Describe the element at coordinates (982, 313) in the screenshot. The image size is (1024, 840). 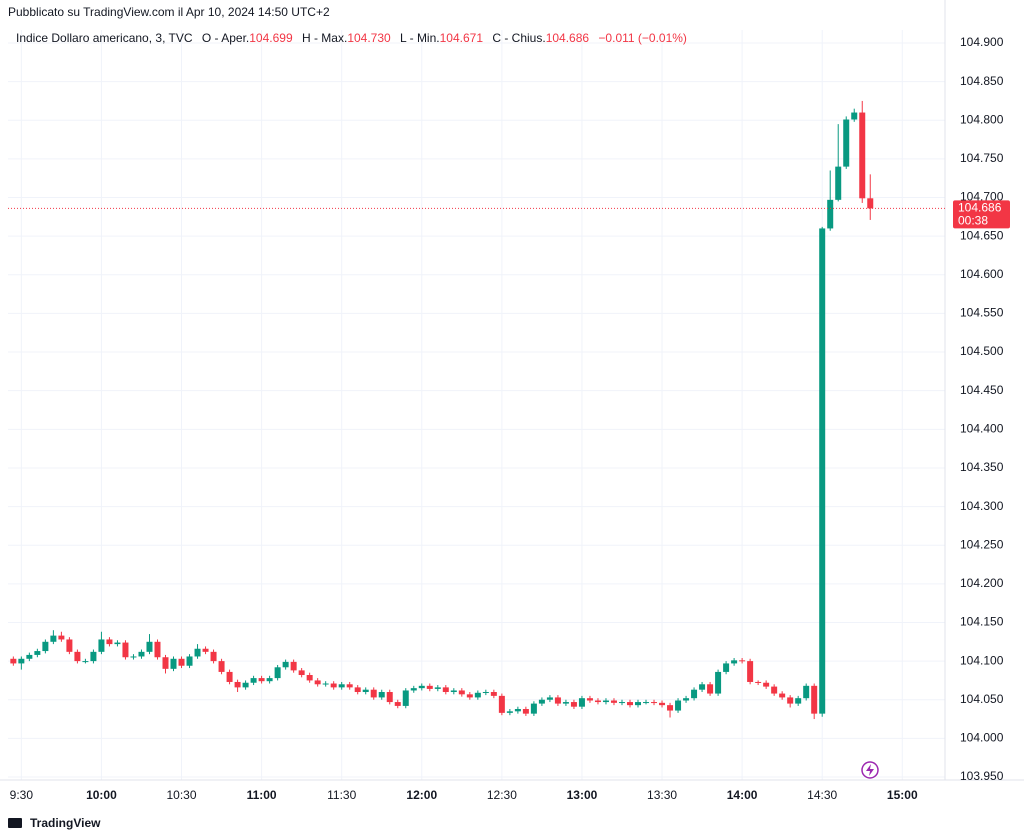
I see `y-tick-label: 104.550` at that location.